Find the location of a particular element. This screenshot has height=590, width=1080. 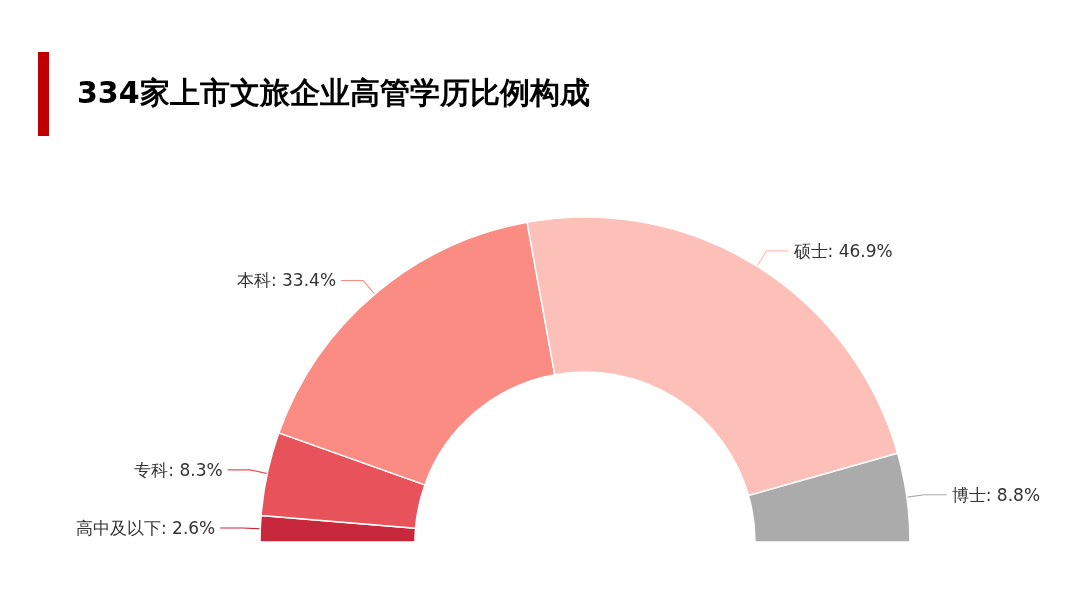

slice-label: 硕士: 46.9% is located at coordinates (842, 250).